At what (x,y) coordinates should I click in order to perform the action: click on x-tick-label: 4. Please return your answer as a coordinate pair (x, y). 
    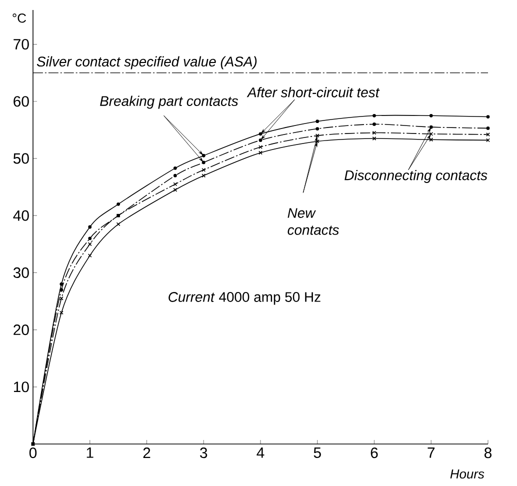
    Looking at the image, I should click on (260, 453).